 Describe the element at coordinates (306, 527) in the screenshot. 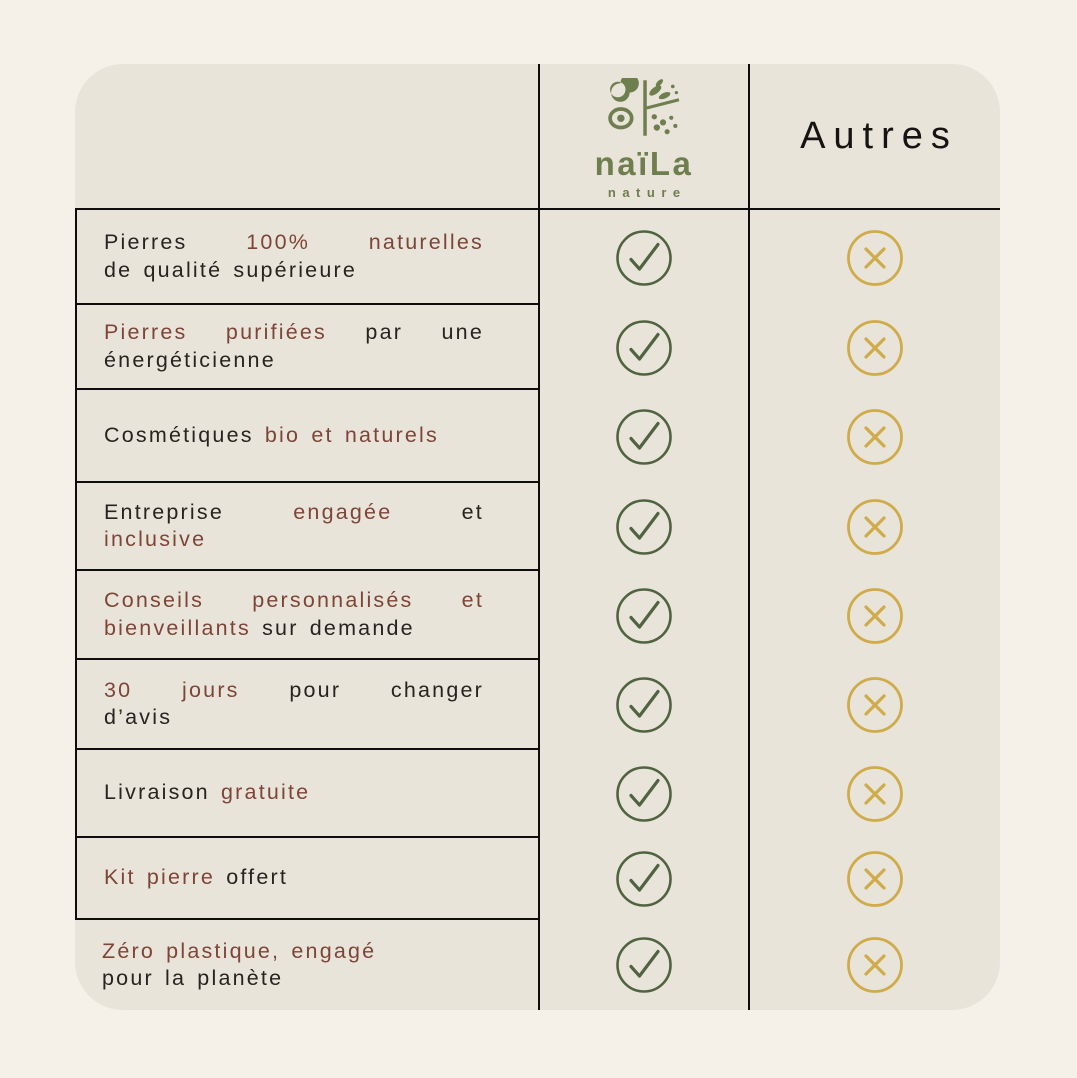

I see `feature-label: Entreprise engagée et inclusive` at that location.